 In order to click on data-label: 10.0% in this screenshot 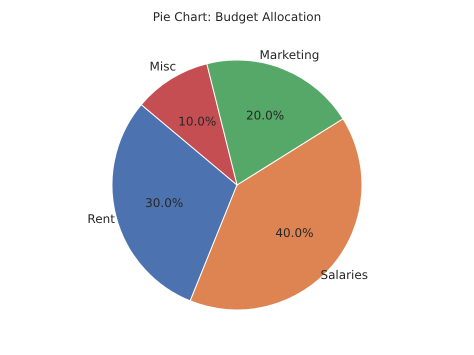, I will do `click(197, 121)`.